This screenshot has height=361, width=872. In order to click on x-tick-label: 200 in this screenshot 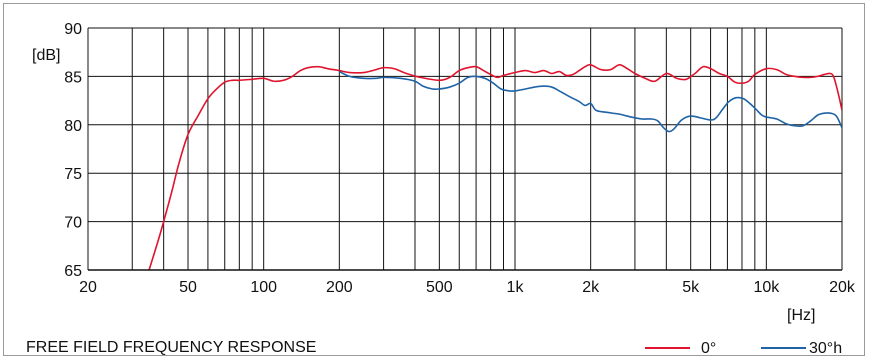, I will do `click(339, 287)`.